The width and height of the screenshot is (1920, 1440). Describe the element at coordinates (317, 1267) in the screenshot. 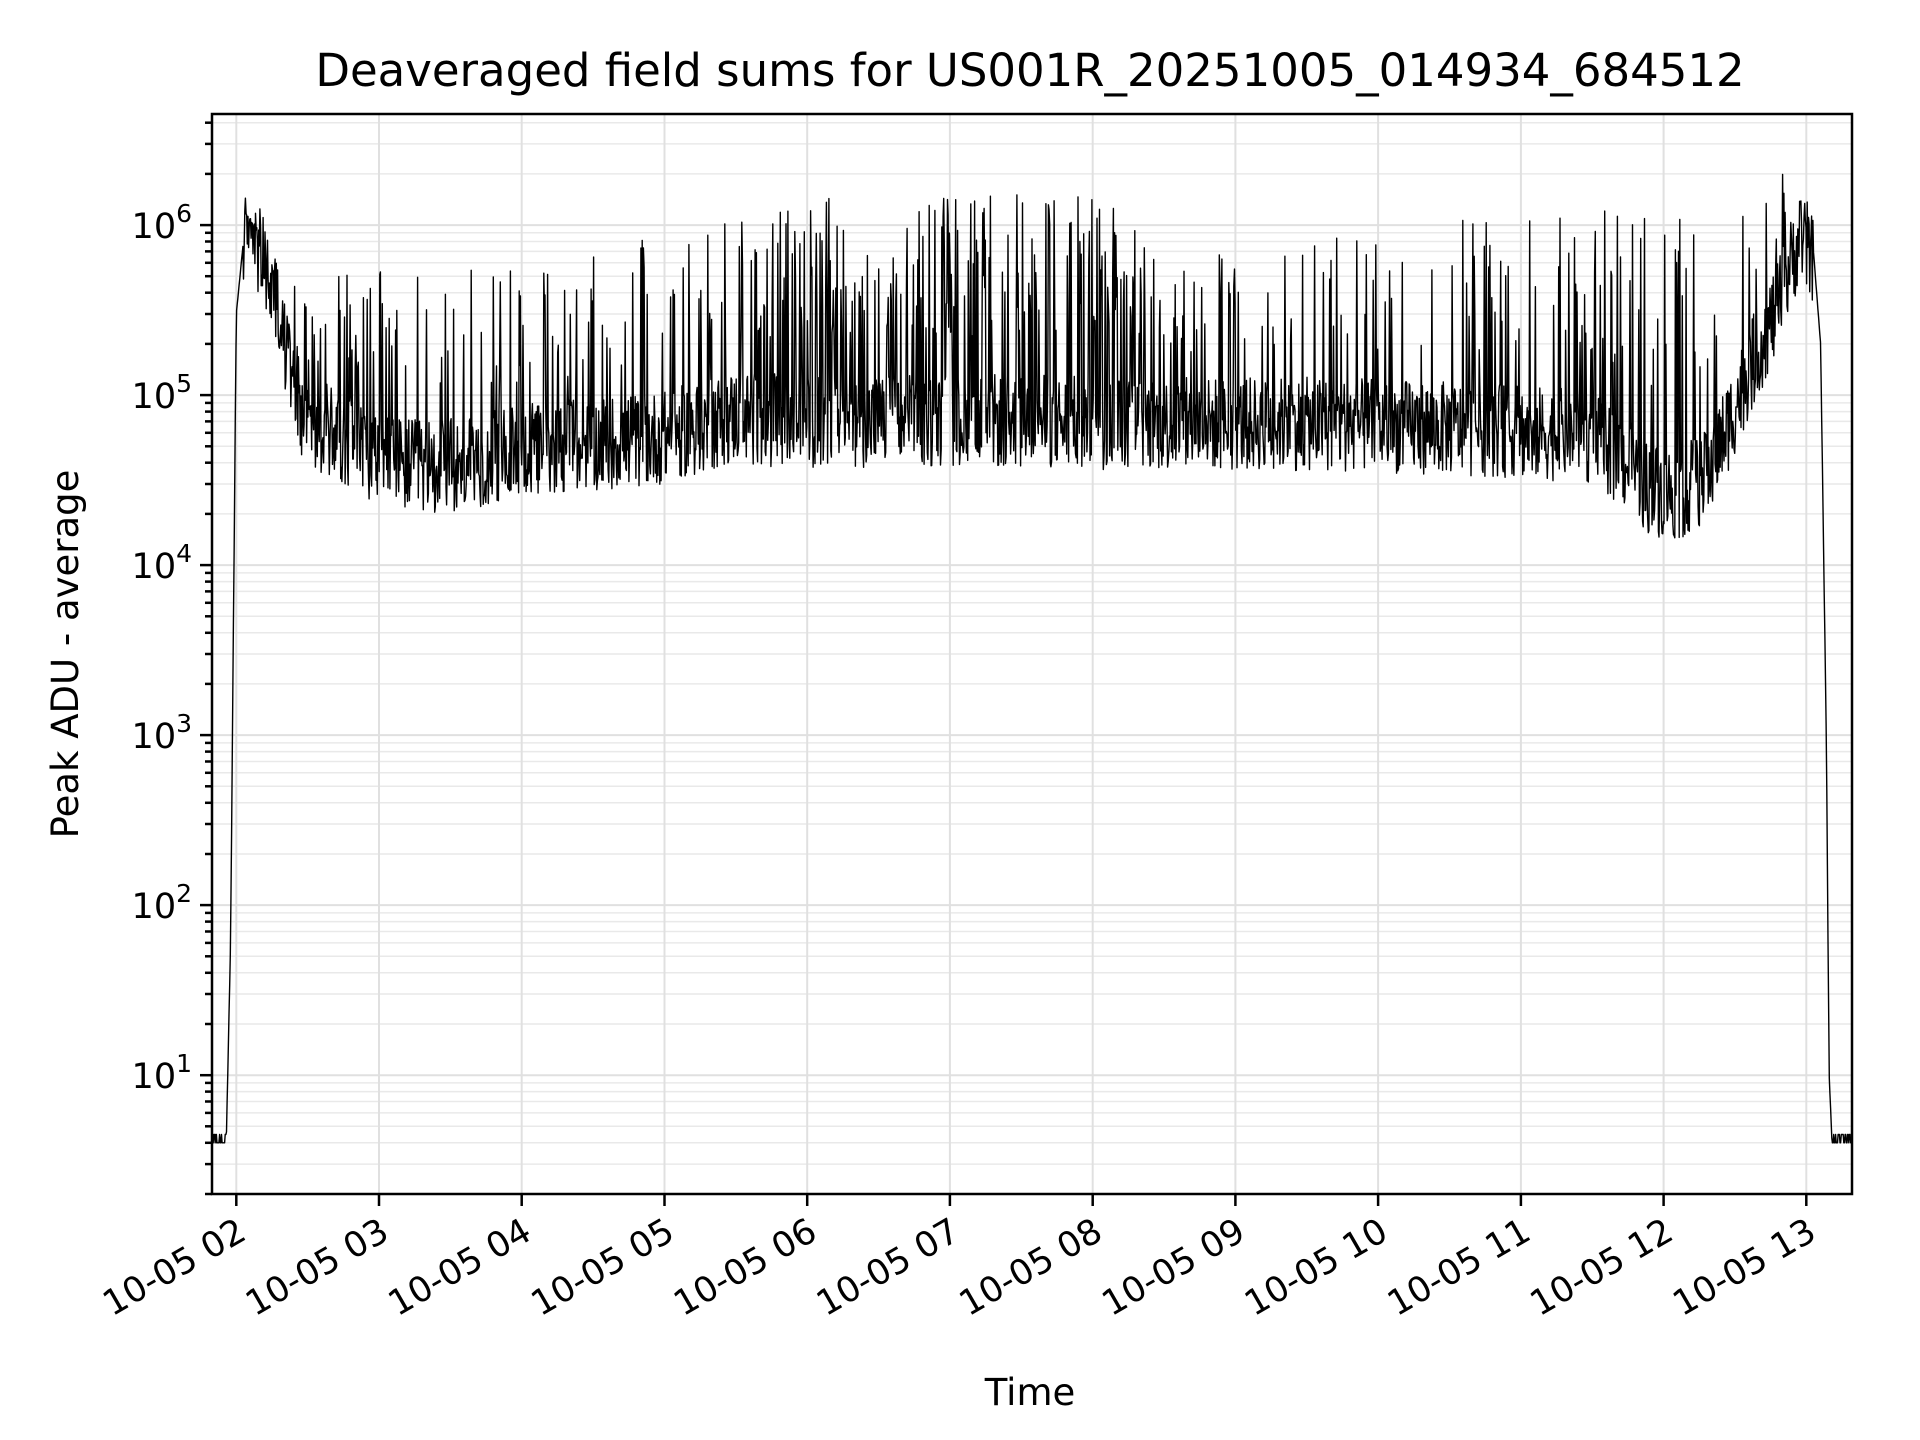

I see `x-tick-label: 10-05 03` at that location.